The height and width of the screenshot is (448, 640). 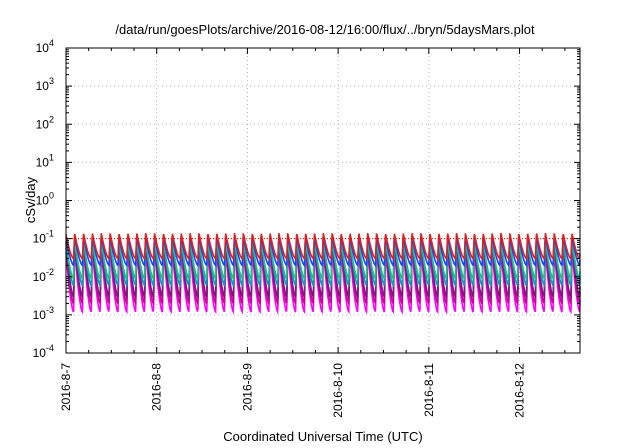 What do you see at coordinates (323, 273) in the screenshot?
I see `data-series` at bounding box center [323, 273].